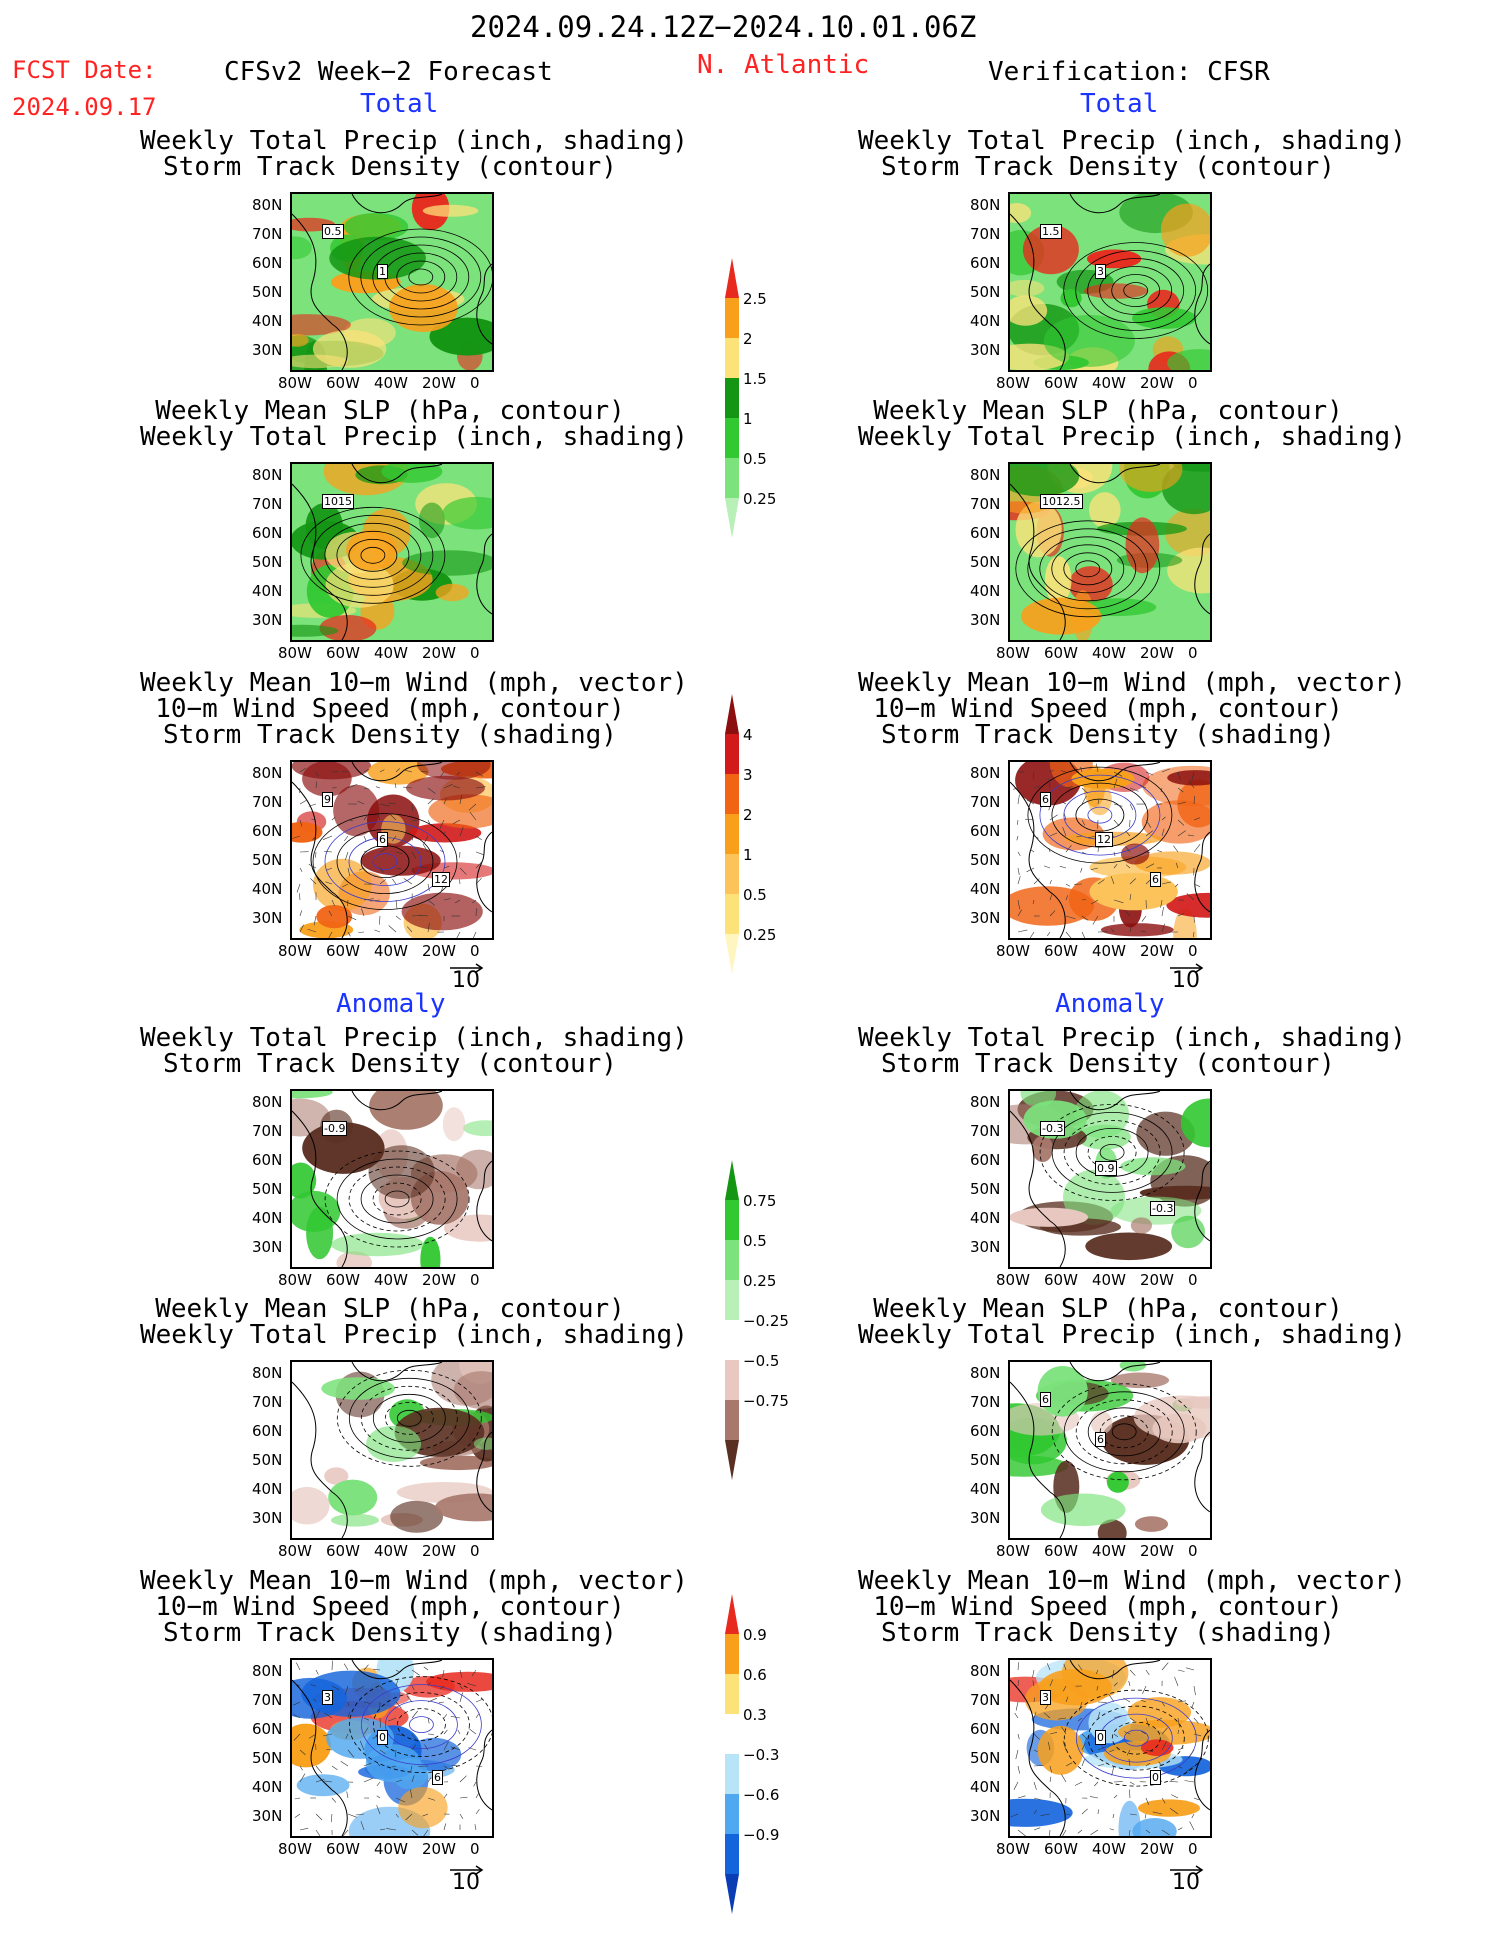 This screenshot has width=1487, height=1954. Describe the element at coordinates (748, 419) in the screenshot. I see `colorbar-label: 1` at that location.